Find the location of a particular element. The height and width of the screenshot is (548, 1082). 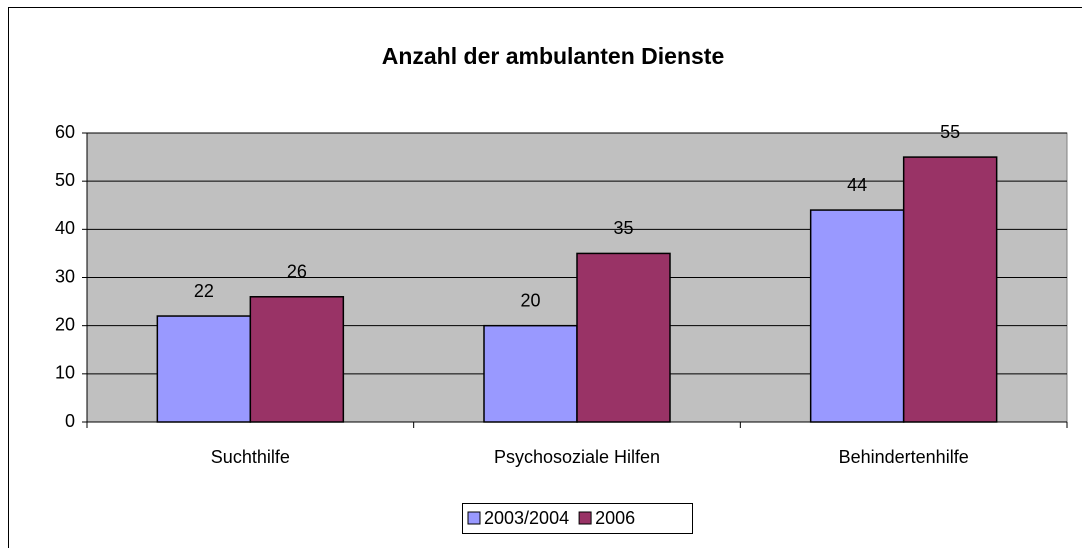

y-tick-label: 30 is located at coordinates (65, 276).